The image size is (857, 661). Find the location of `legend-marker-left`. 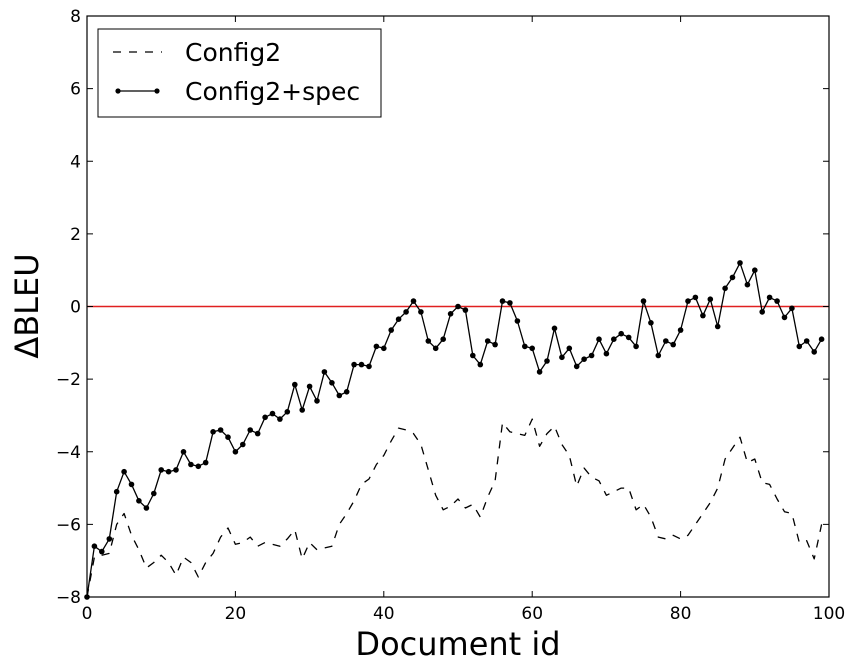

legend-marker-left is located at coordinates (117, 90).